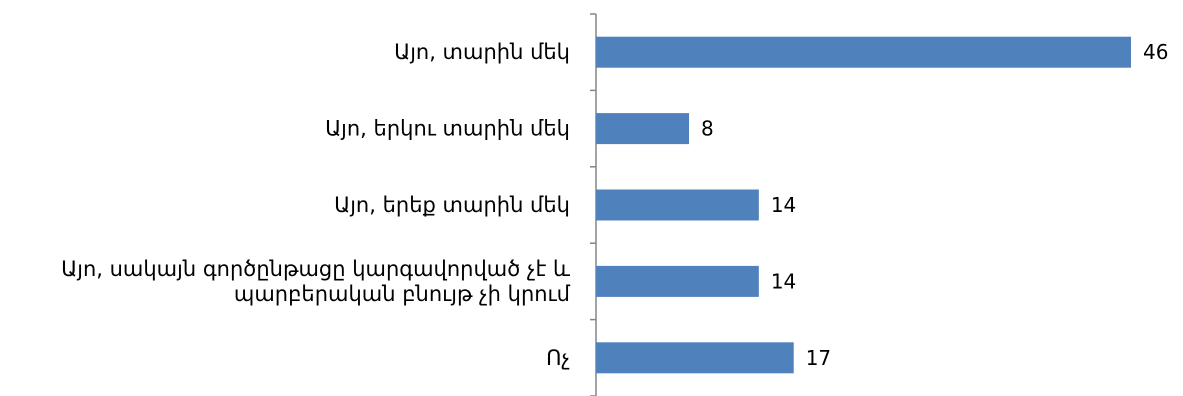 This screenshot has width=1183, height=396. Describe the element at coordinates (447, 129) in the screenshot. I see `category-label: Այո, երկու տարին մեկ` at that location.